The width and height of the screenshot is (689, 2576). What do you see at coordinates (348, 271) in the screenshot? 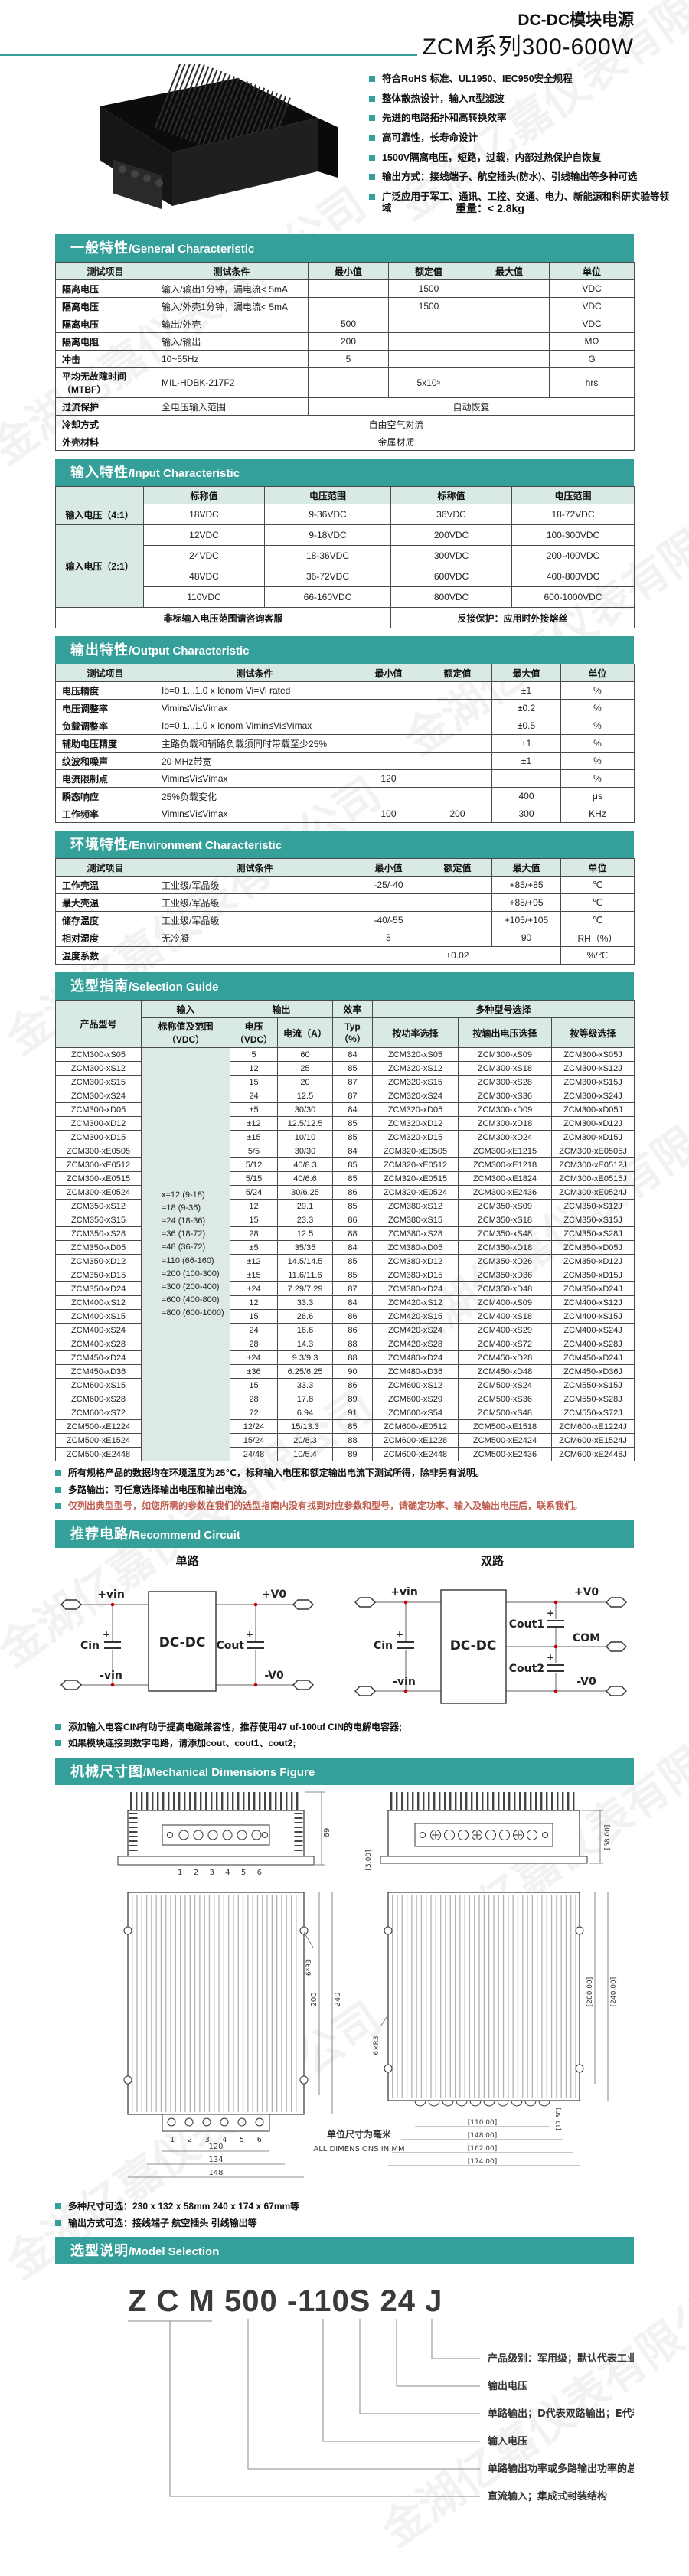
I see `table-cell: 最小值` at bounding box center [348, 271].